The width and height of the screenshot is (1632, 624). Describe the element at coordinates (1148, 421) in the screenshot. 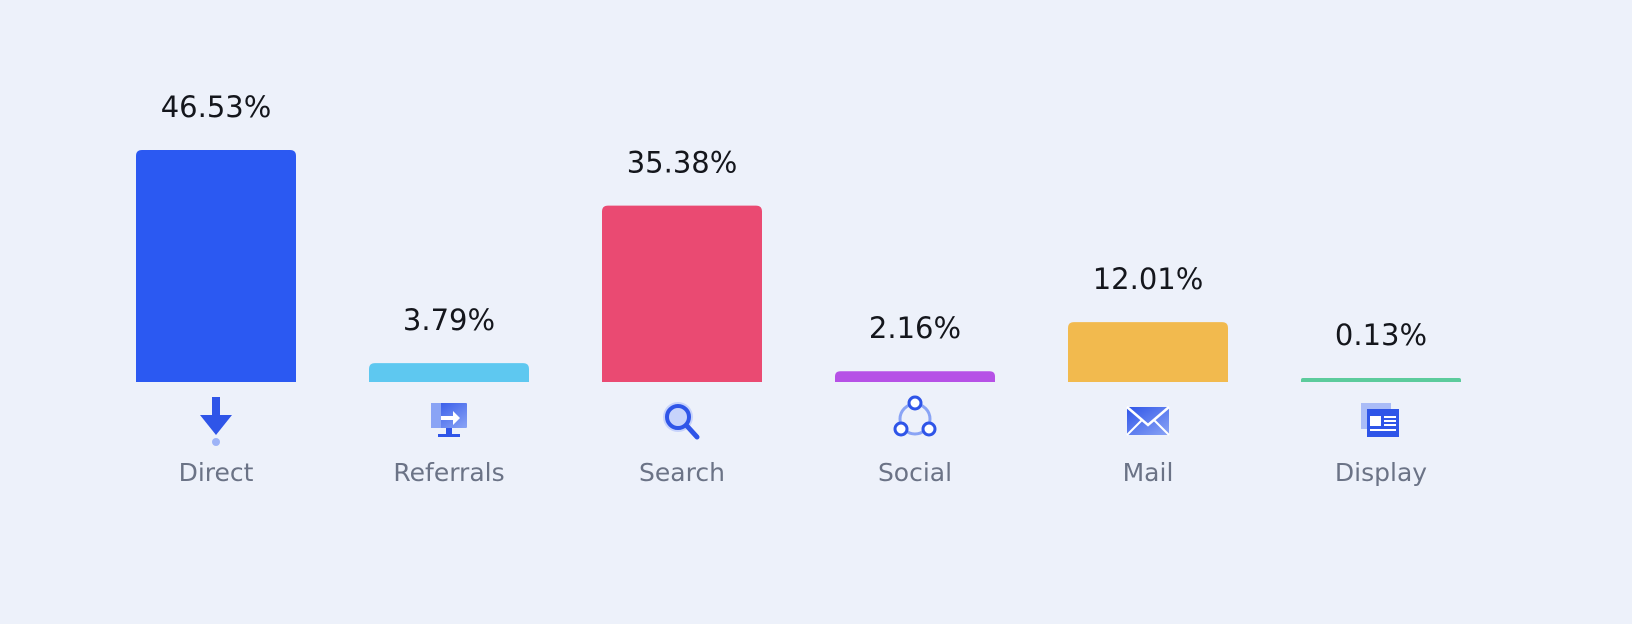

I see `envelope-icon` at that location.